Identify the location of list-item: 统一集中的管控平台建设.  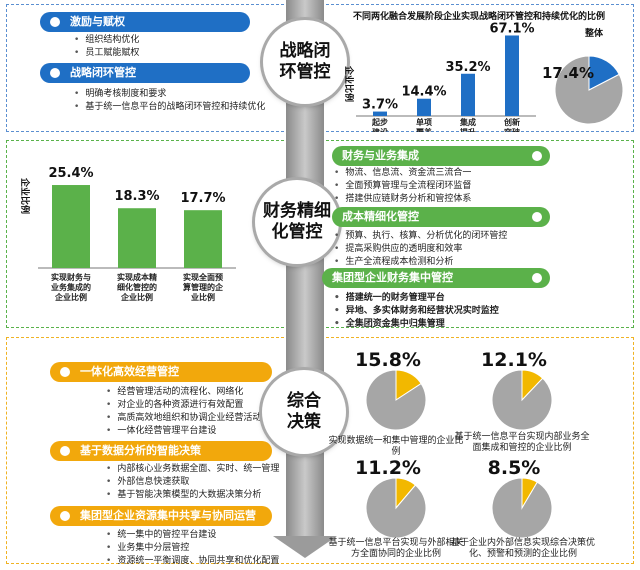
(192, 535).